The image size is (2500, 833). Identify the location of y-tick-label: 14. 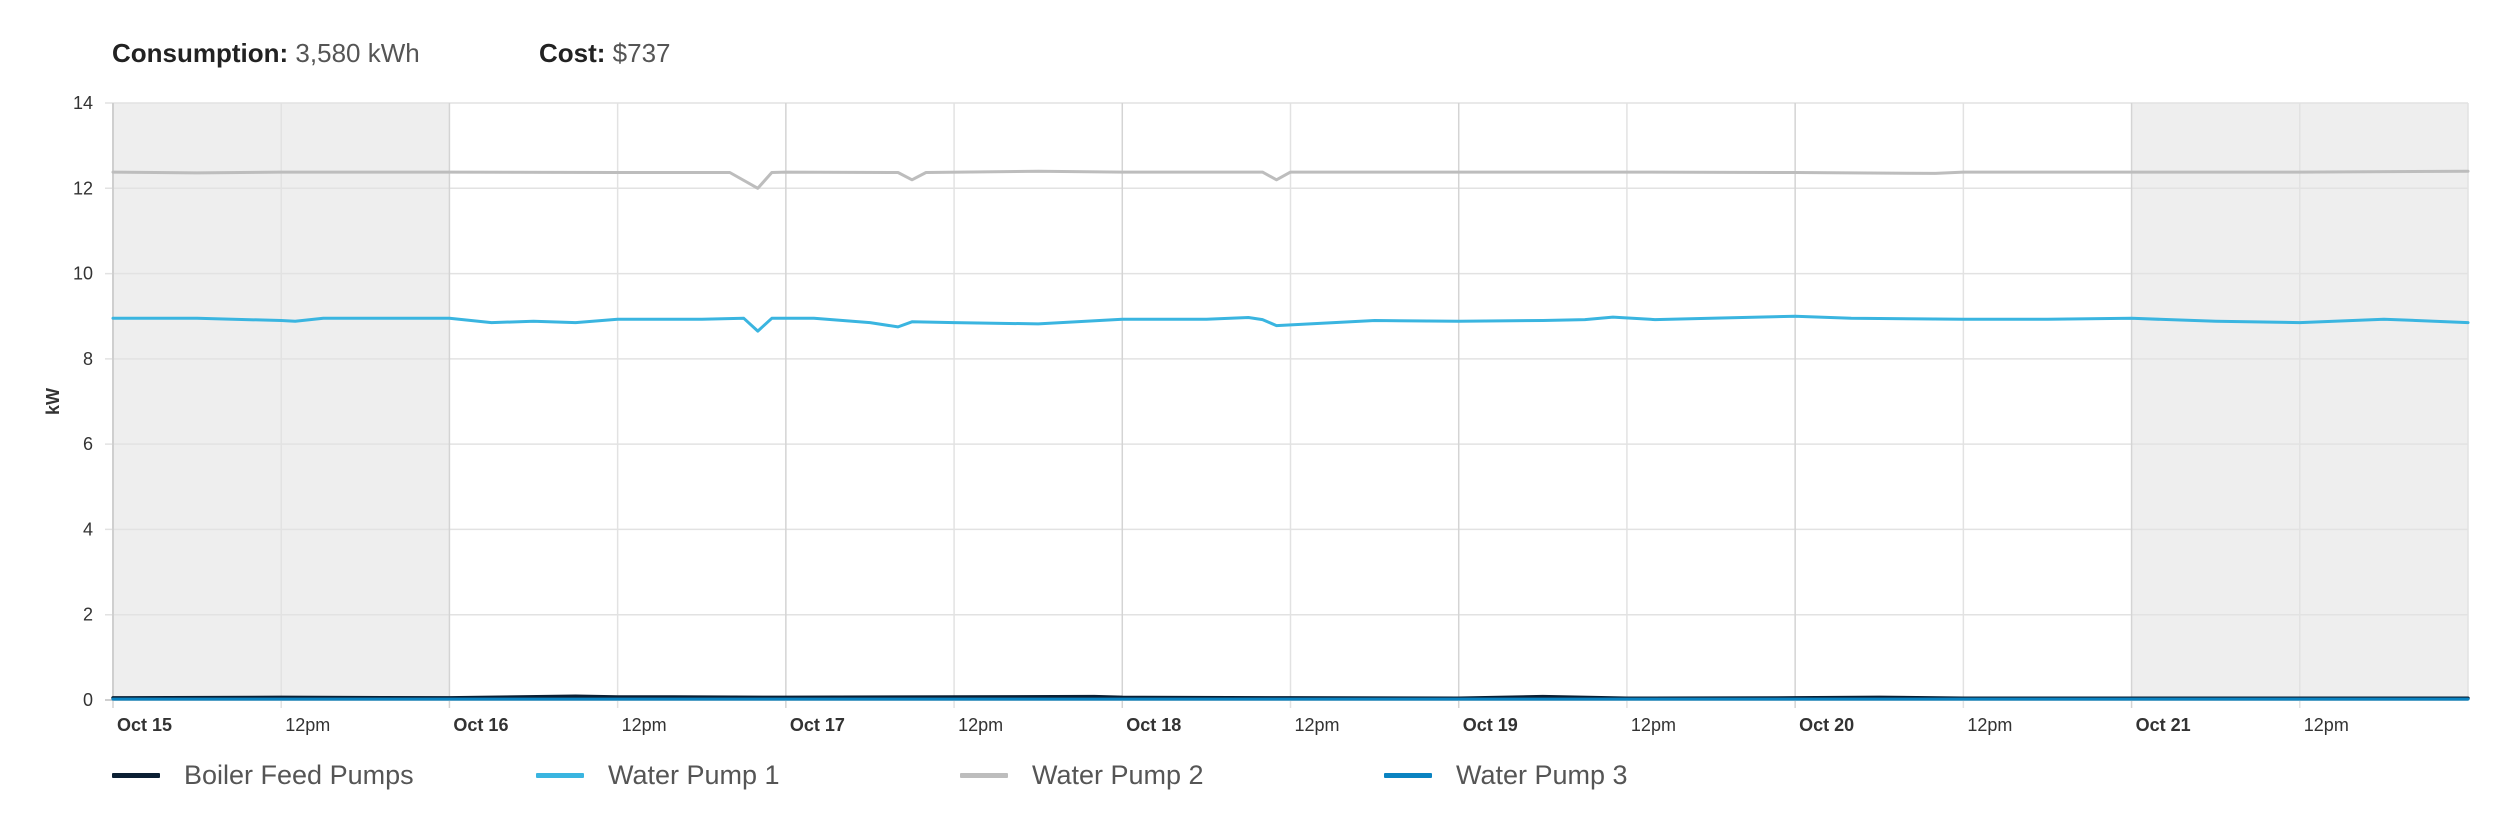
(83, 103).